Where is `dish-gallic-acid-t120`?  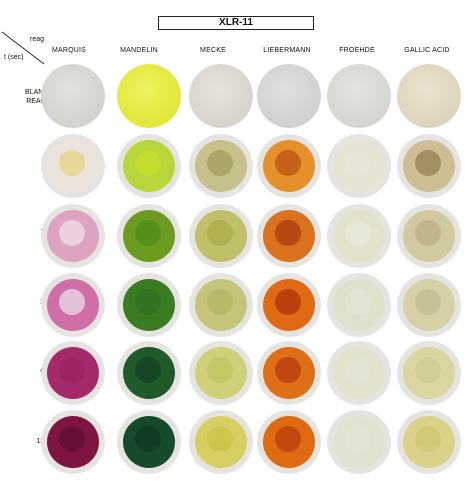
dish-gallic-acid-t120 is located at coordinates (429, 442).